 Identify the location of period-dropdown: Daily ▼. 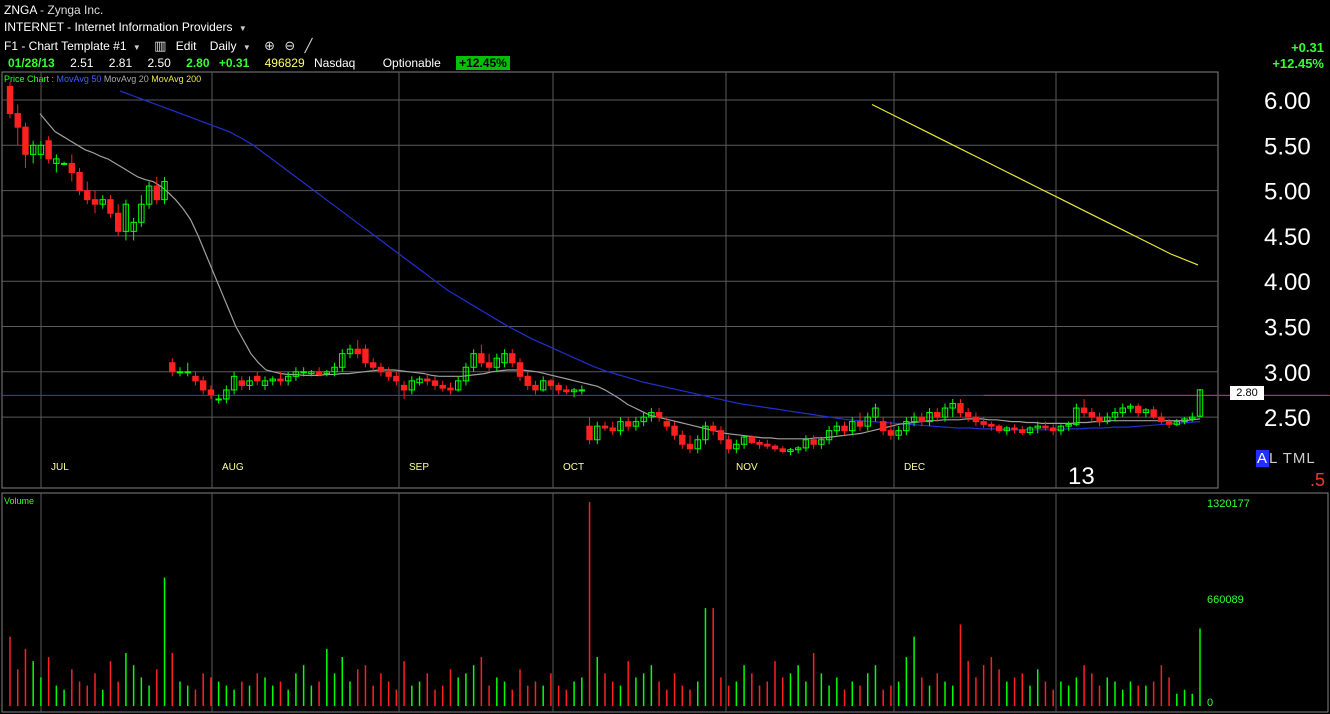
(230, 46).